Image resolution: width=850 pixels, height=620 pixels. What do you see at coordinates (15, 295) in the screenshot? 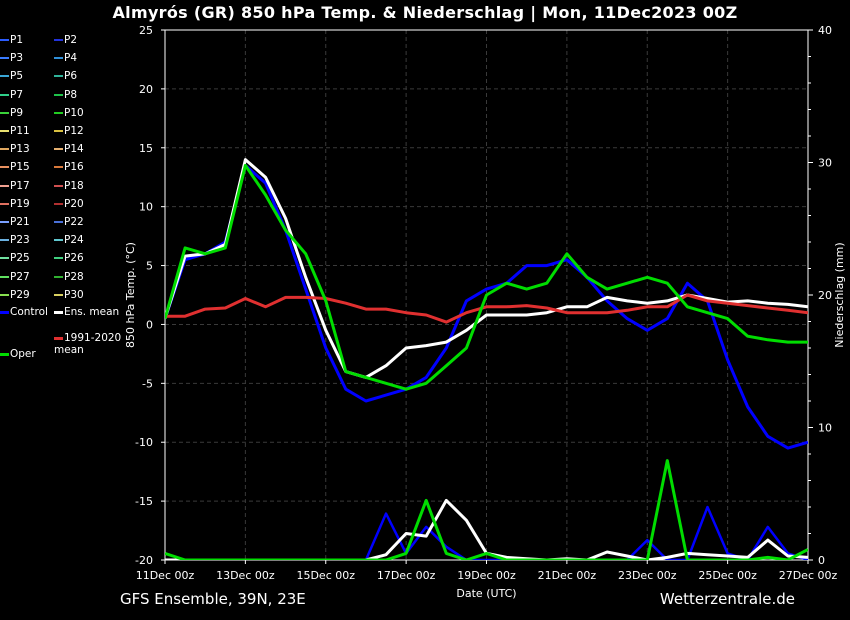
I see `legend-item: P29` at bounding box center [15, 295].